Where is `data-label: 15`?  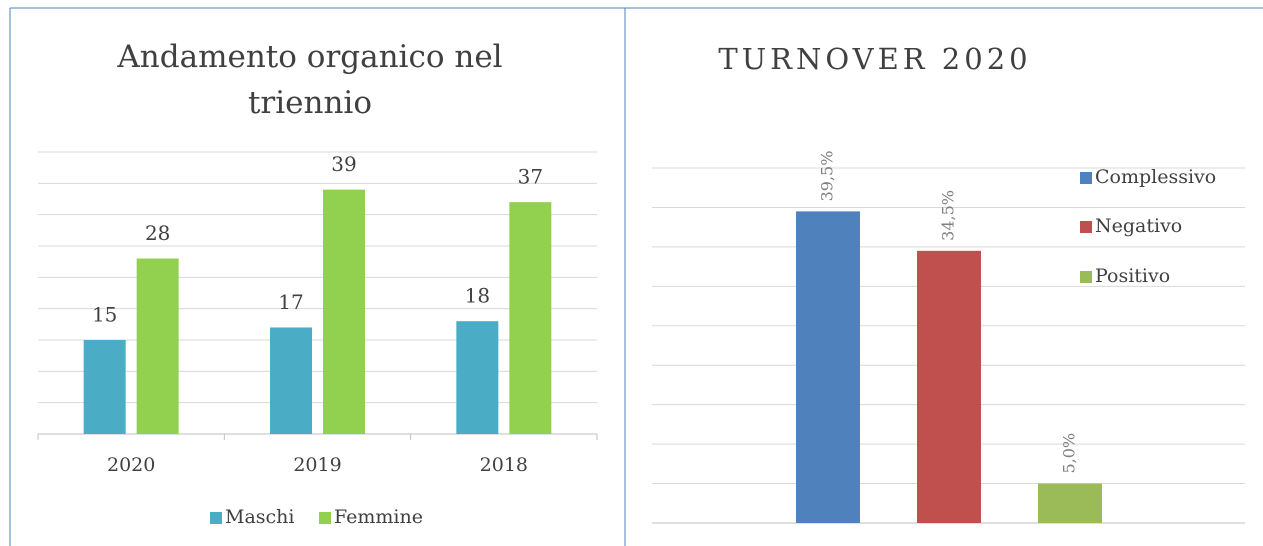
data-label: 15 is located at coordinates (104, 315).